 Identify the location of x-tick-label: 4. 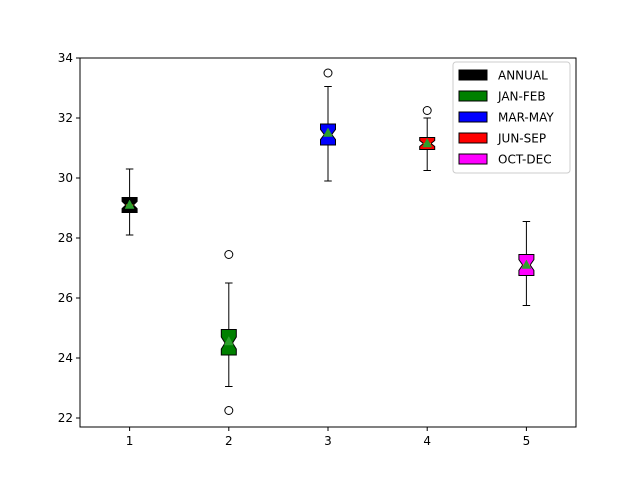
(427, 441).